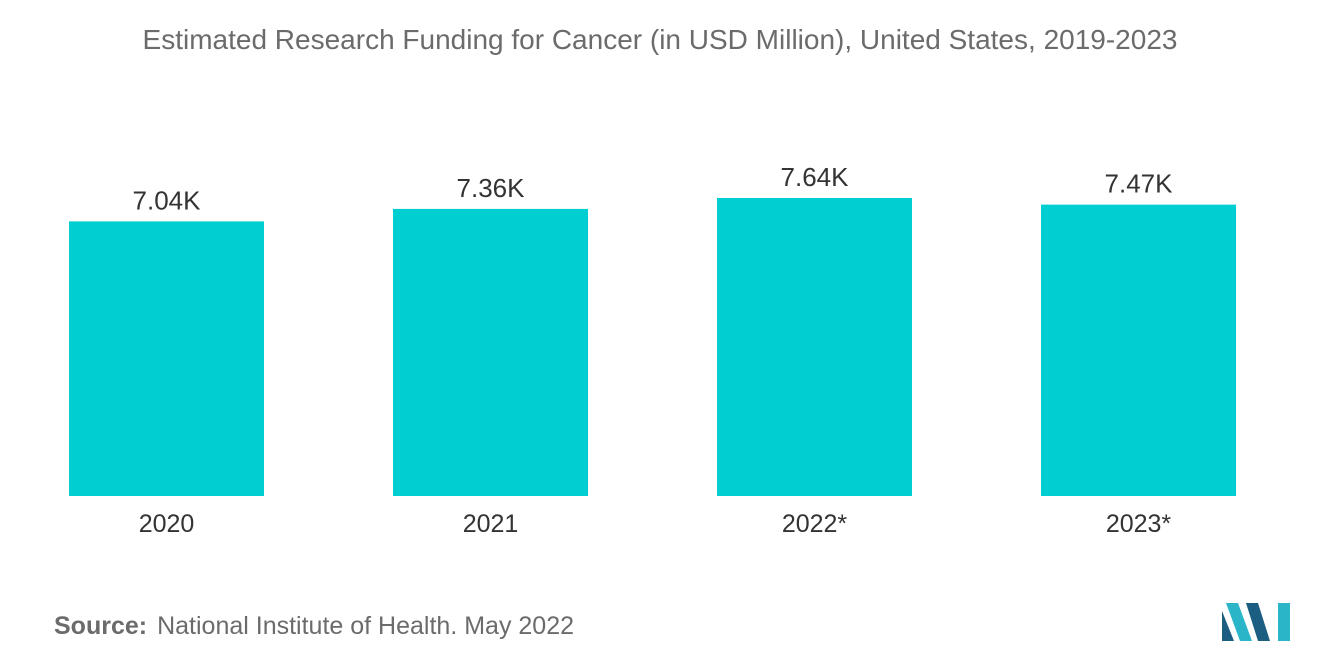 This screenshot has height=665, width=1320. What do you see at coordinates (167, 524) in the screenshot?
I see `x-tick-label-2020: 2020` at bounding box center [167, 524].